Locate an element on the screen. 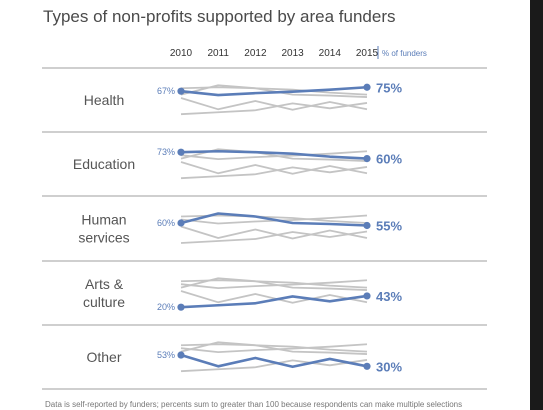  unit-label: % of funders is located at coordinates (404, 53).